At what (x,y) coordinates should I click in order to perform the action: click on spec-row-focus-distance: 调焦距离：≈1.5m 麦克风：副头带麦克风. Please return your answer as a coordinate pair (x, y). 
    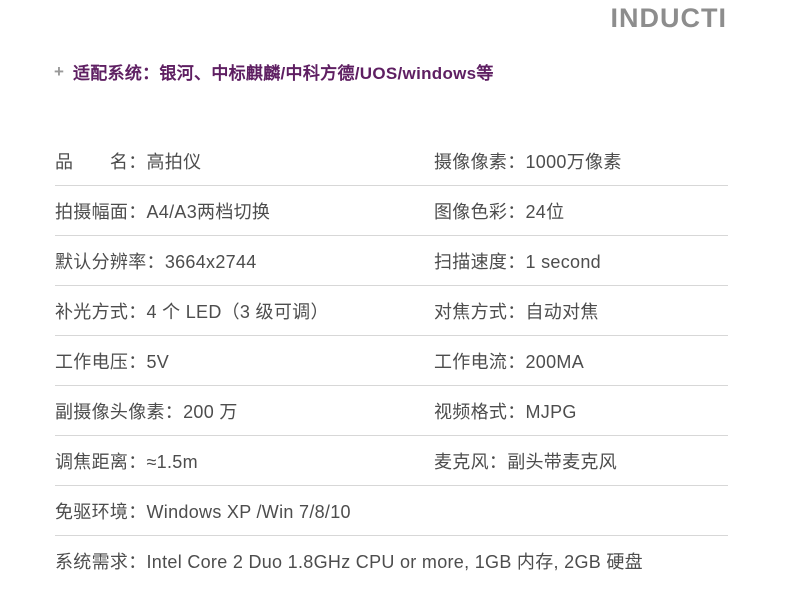
    Looking at the image, I should click on (391, 461).